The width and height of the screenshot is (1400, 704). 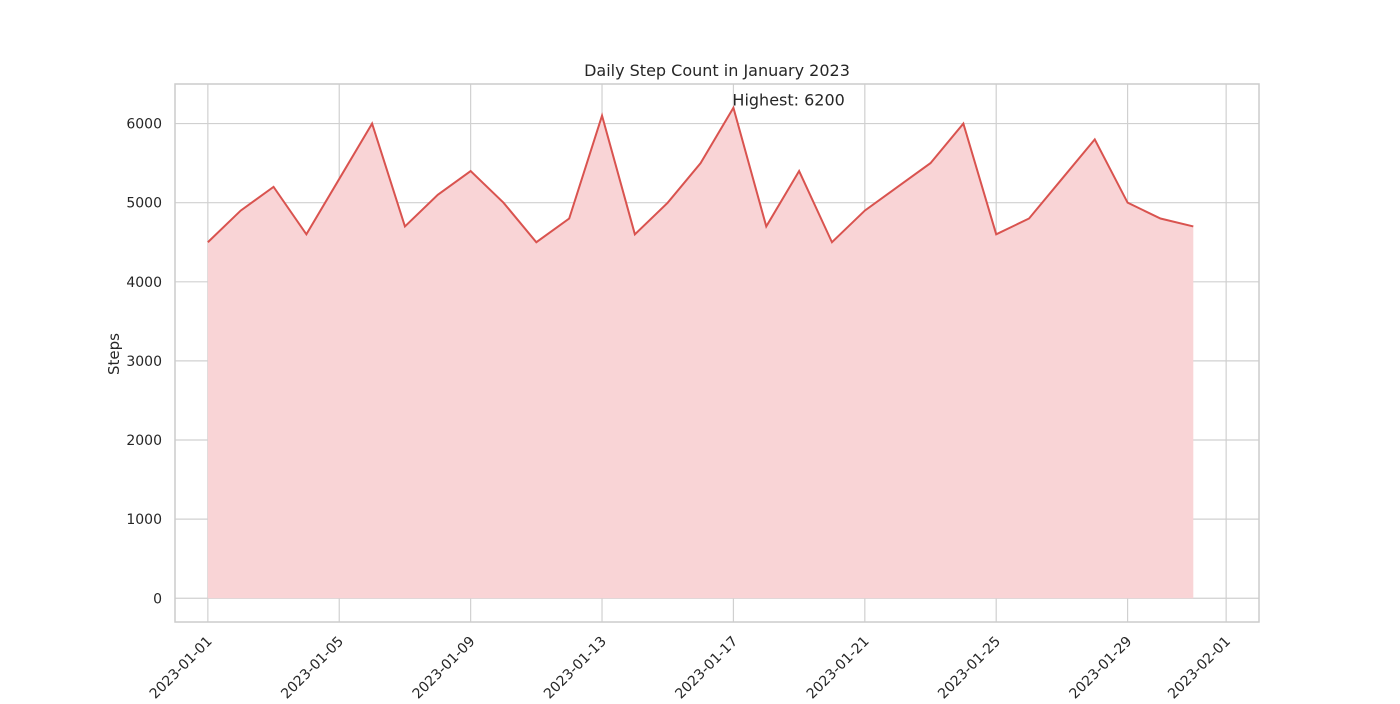 I want to click on x-tick-label: 2023-01-29, so click(x=1101, y=667).